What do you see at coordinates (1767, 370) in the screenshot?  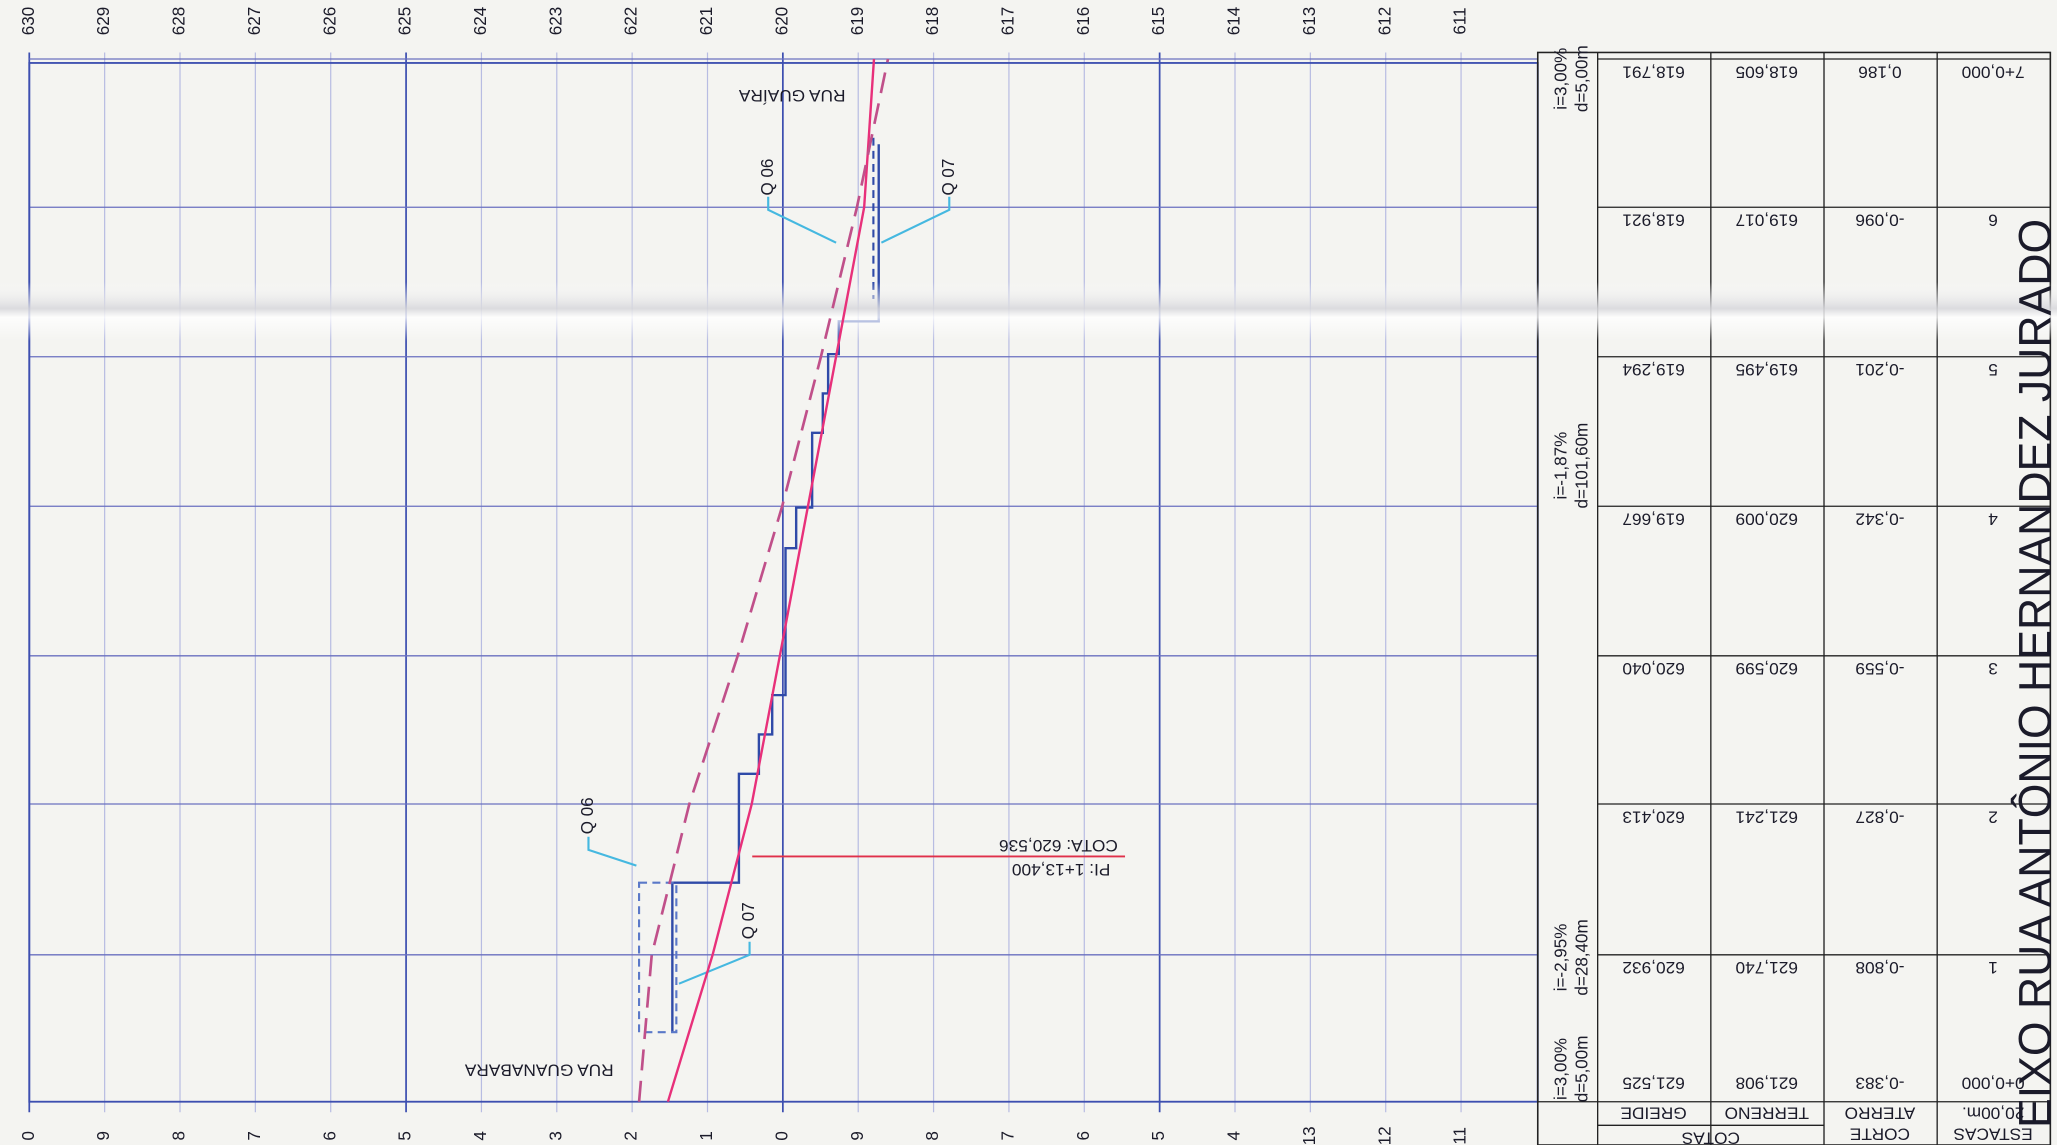 I see `table-cell: 619,495` at bounding box center [1767, 370].